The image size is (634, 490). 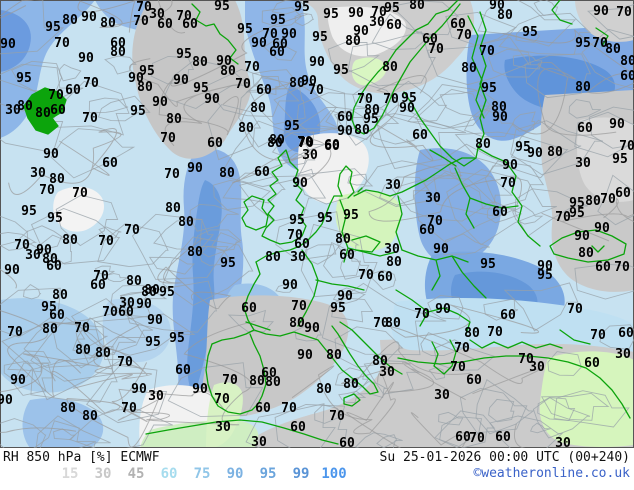 I want to click on credit-link: ©weatheronline.co.uk, so click(x=551, y=473).